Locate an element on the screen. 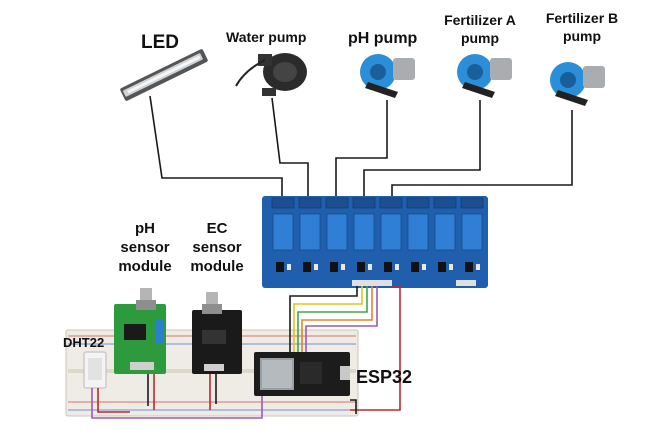 This screenshot has width=658, height=444. label-ec-sensor-module: EC sensor module is located at coordinates (217, 248).